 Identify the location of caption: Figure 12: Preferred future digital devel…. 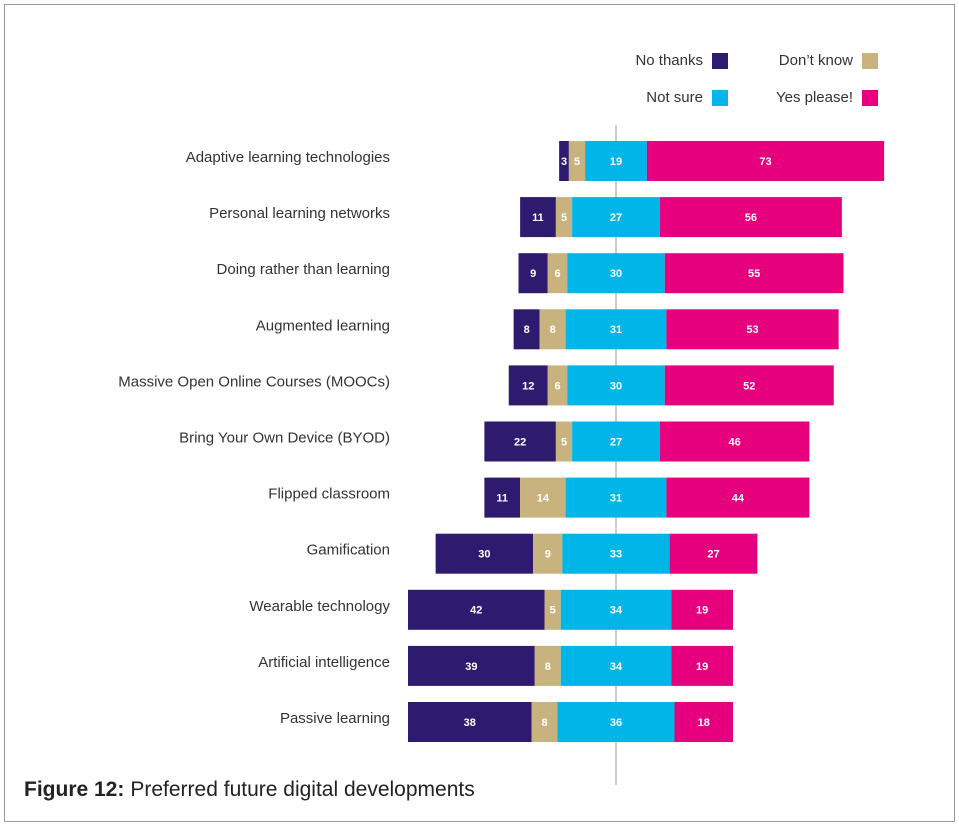
(249, 789).